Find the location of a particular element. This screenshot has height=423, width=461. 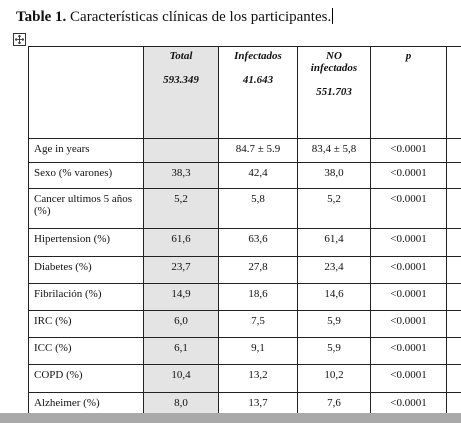

row-label: IRC (%) is located at coordinates (86, 324).